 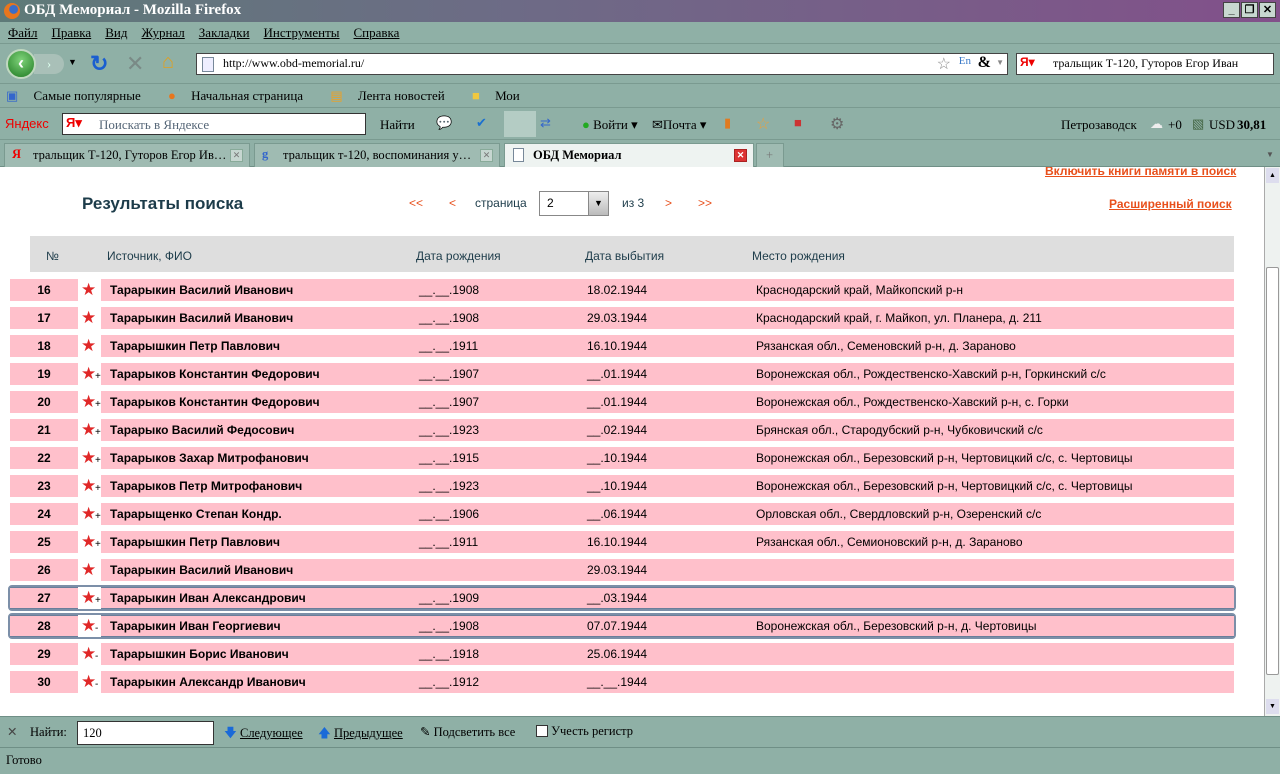 I want to click on bookmark-star-icon: ☆, so click(x=943, y=64).